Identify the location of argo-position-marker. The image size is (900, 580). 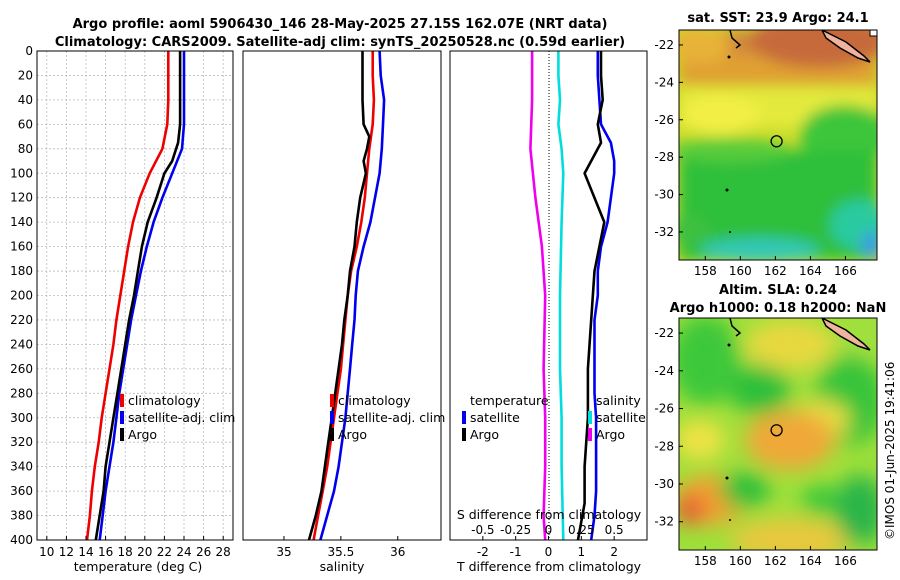
(776, 141).